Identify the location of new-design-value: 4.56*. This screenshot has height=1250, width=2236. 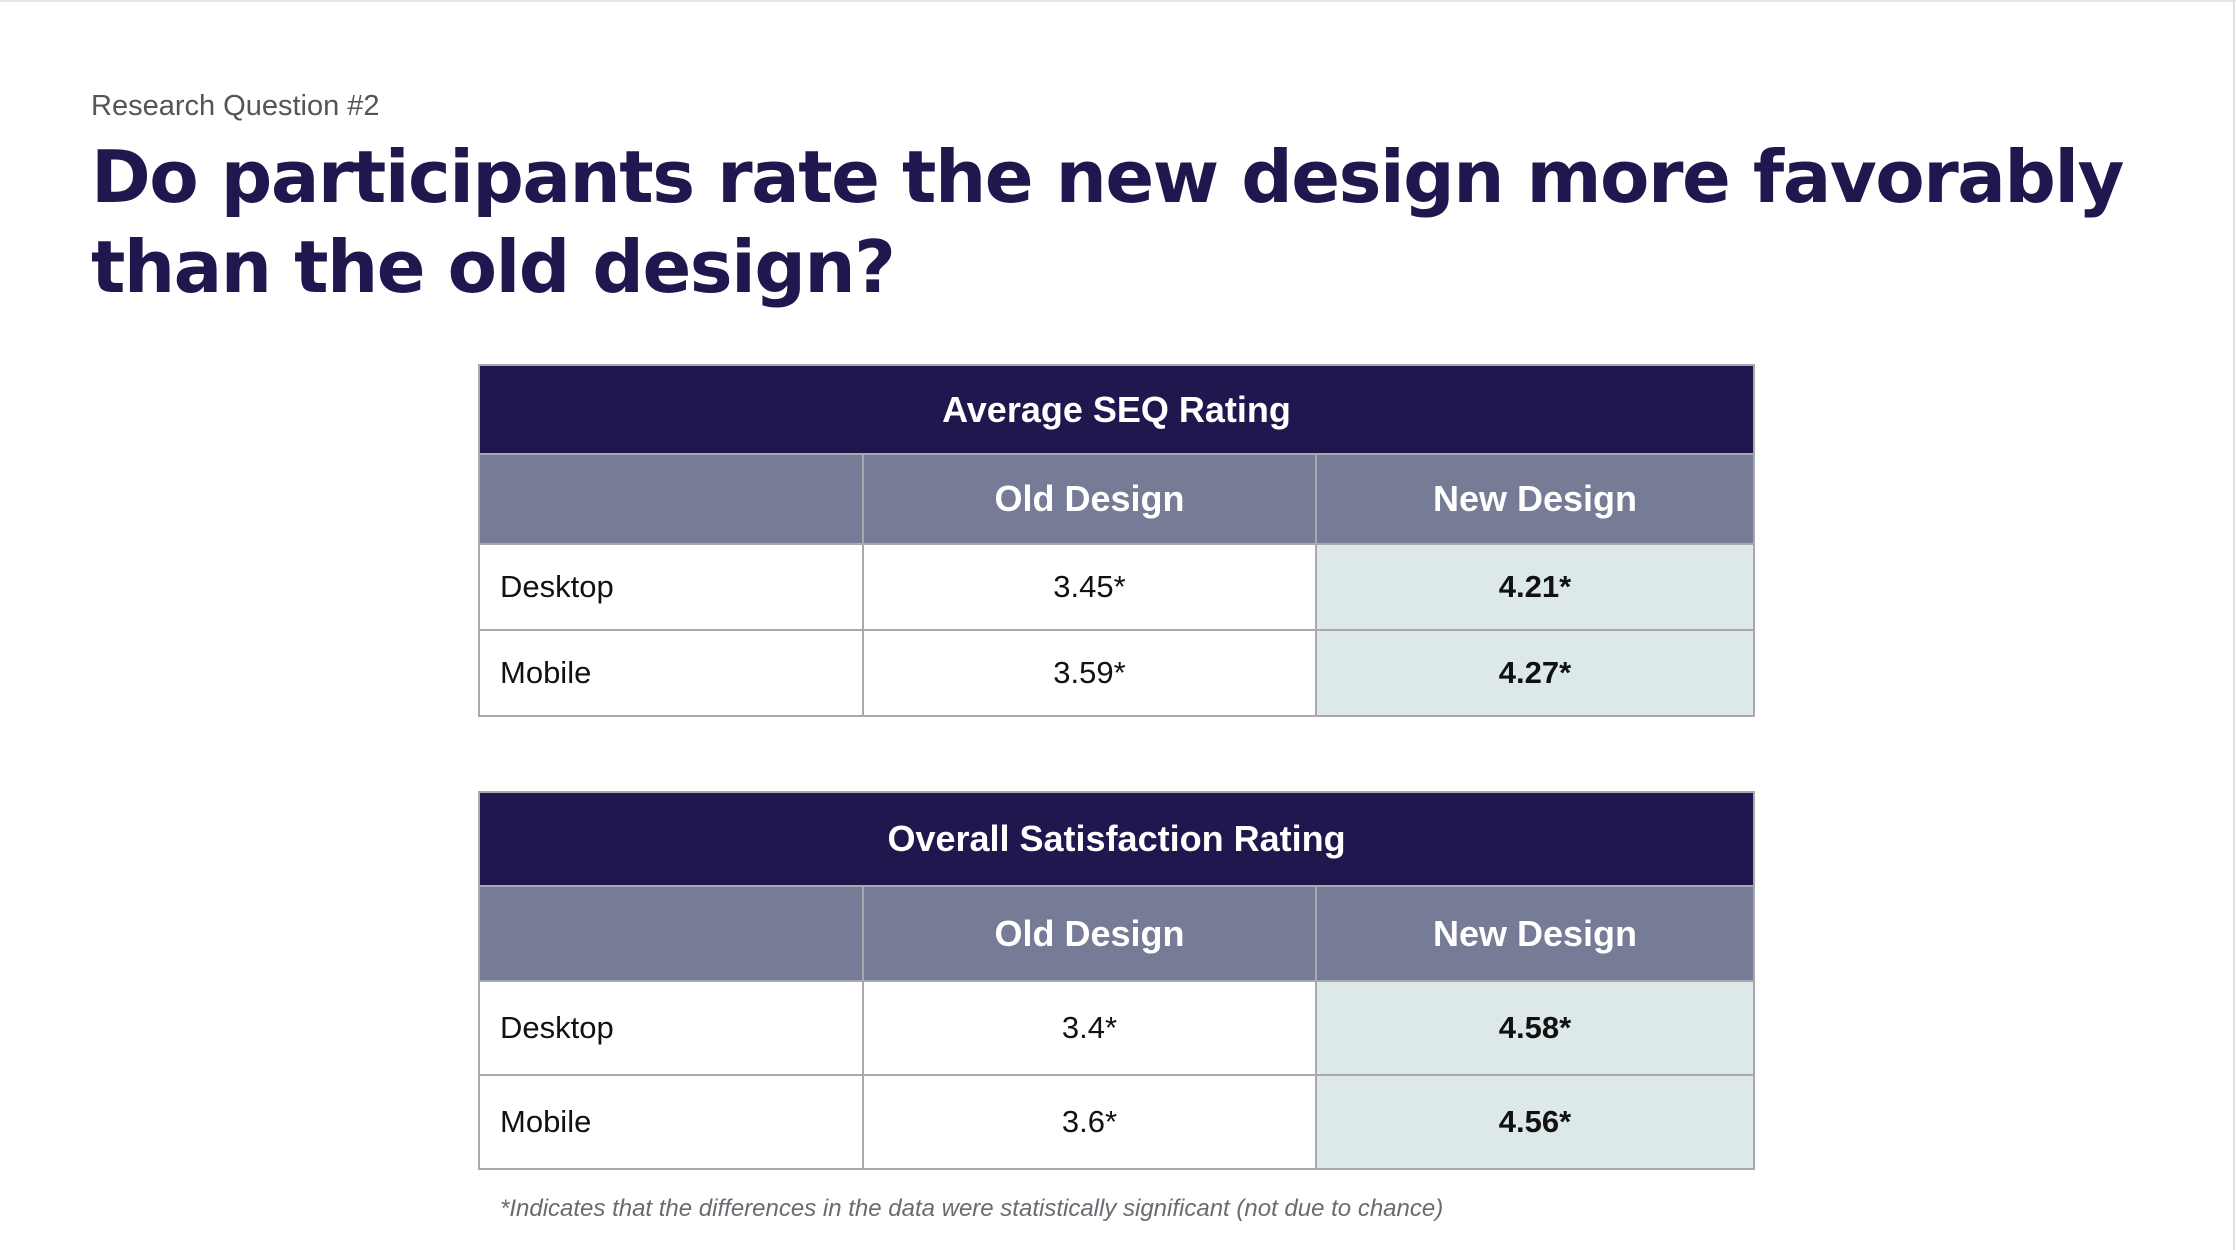
(1535, 1122).